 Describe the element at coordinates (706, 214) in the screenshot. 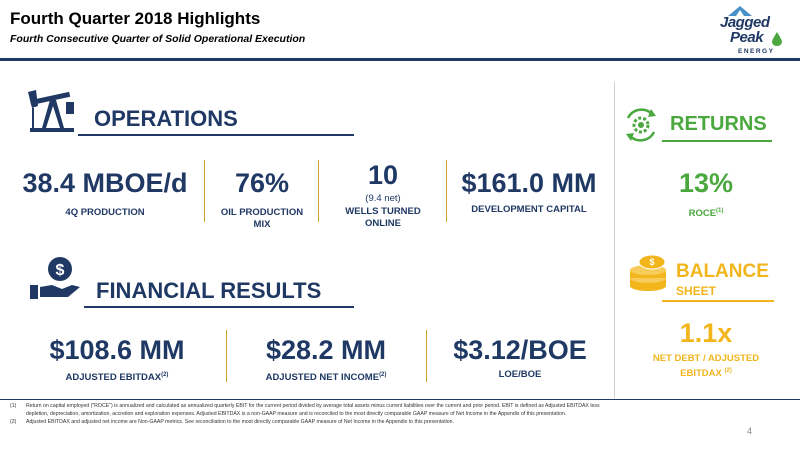

I see `roce-label: ROCE(1)` at that location.